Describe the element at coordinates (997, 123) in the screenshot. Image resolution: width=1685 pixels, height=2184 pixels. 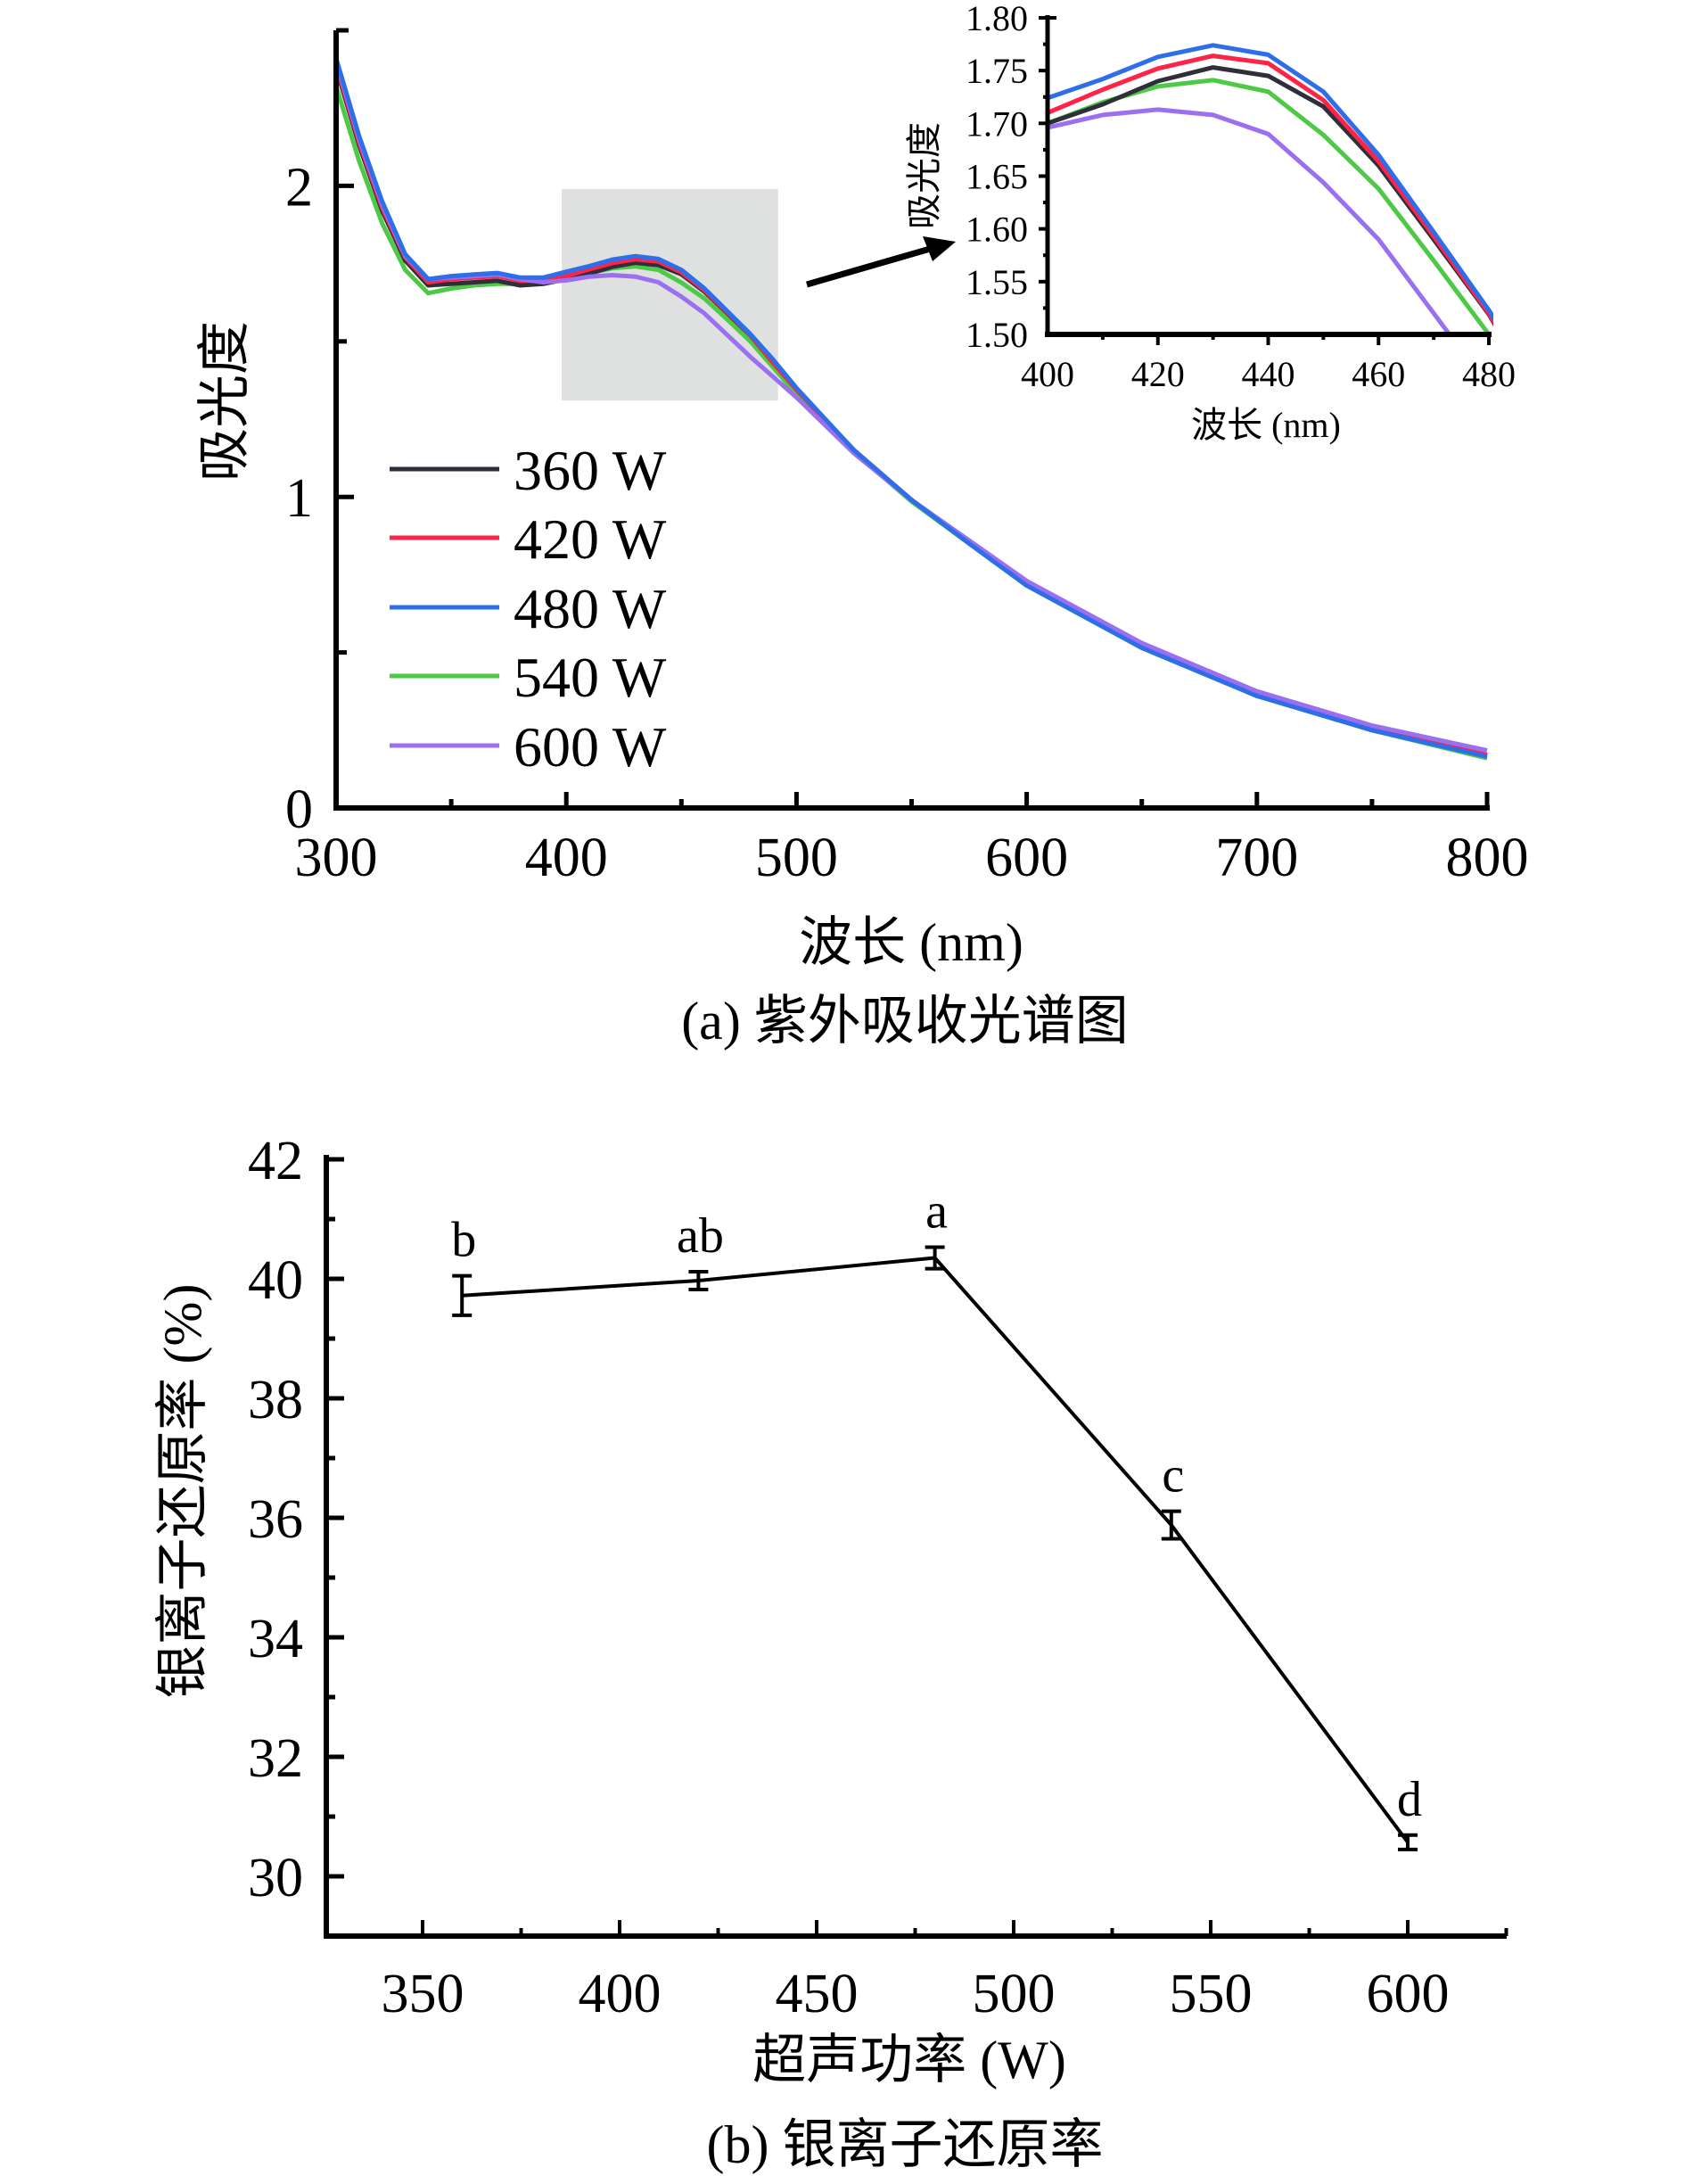
I see `inset-y-tick-label: 1.70` at that location.